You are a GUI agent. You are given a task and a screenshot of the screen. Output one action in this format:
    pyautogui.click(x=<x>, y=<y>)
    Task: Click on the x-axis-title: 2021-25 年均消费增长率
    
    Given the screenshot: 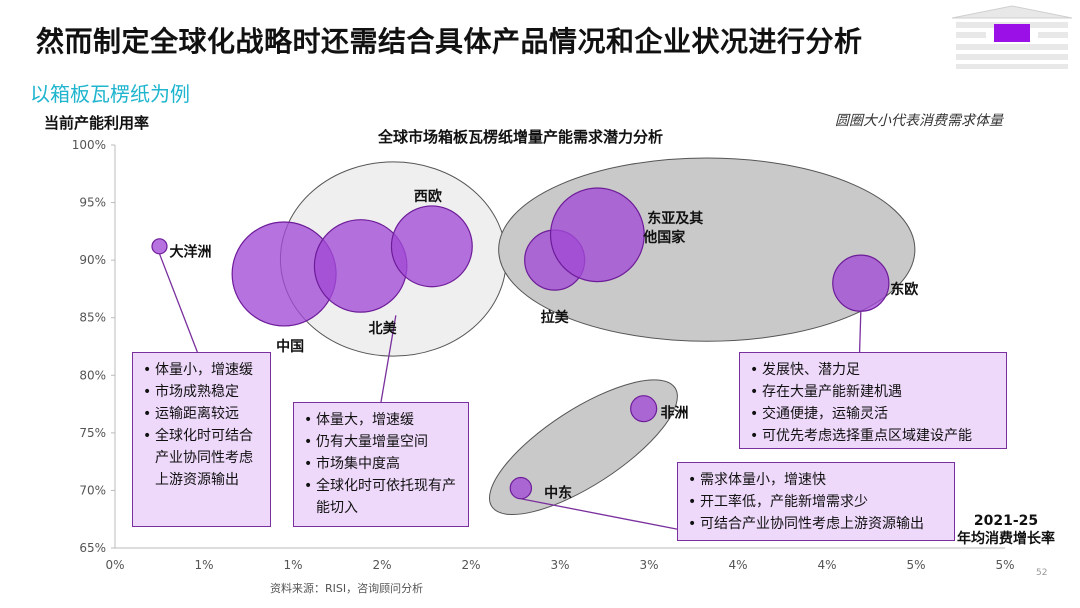 What is the action you would take?
    pyautogui.click(x=1006, y=530)
    